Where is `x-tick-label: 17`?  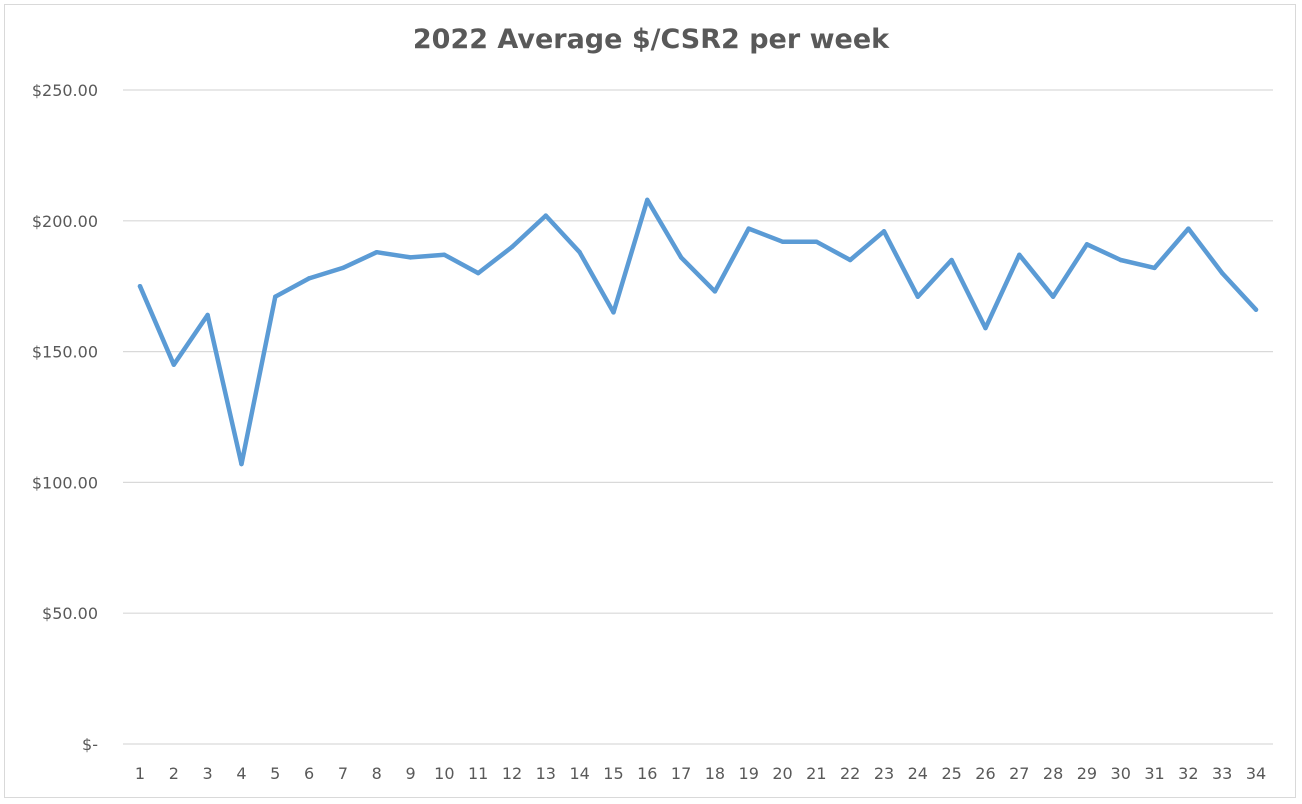 x-tick-label: 17 is located at coordinates (681, 773).